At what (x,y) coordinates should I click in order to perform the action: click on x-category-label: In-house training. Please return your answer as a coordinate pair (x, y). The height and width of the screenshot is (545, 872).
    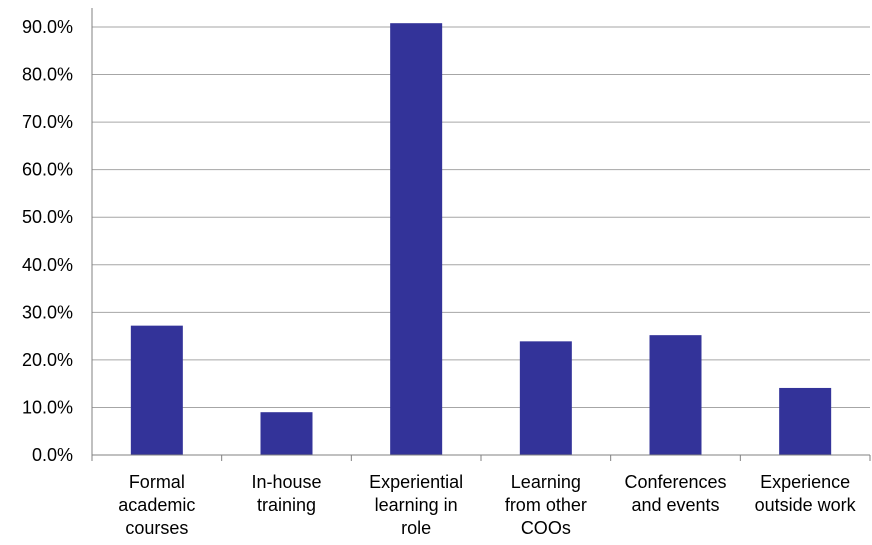
    Looking at the image, I should click on (286, 493).